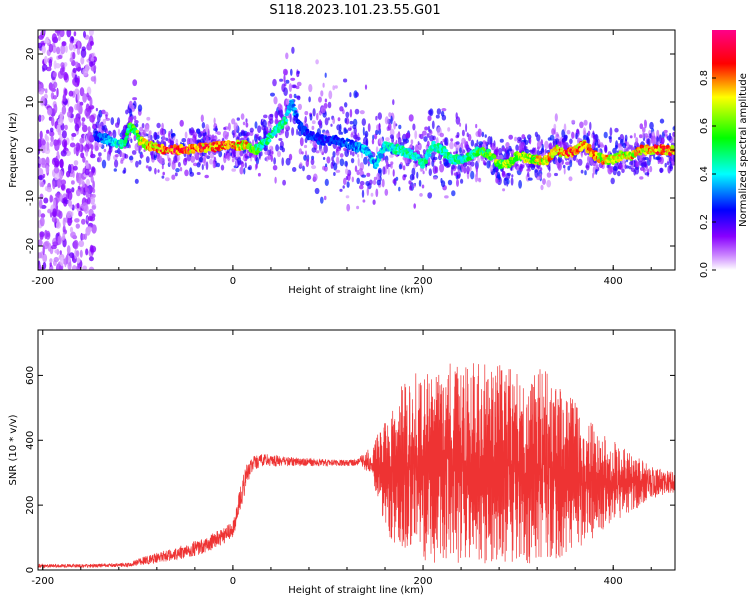 The width and height of the screenshot is (750, 600). What do you see at coordinates (30, 54) in the screenshot?
I see `y-tick-label: 20` at bounding box center [30, 54].